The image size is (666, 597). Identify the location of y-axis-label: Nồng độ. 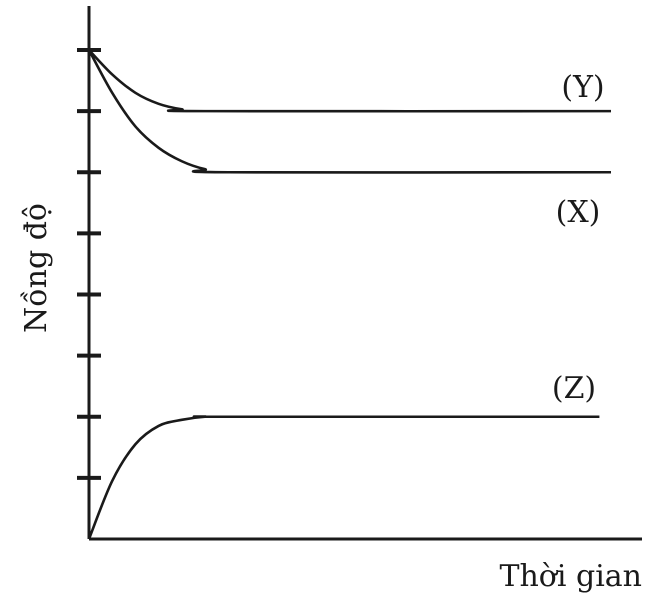
(36, 268).